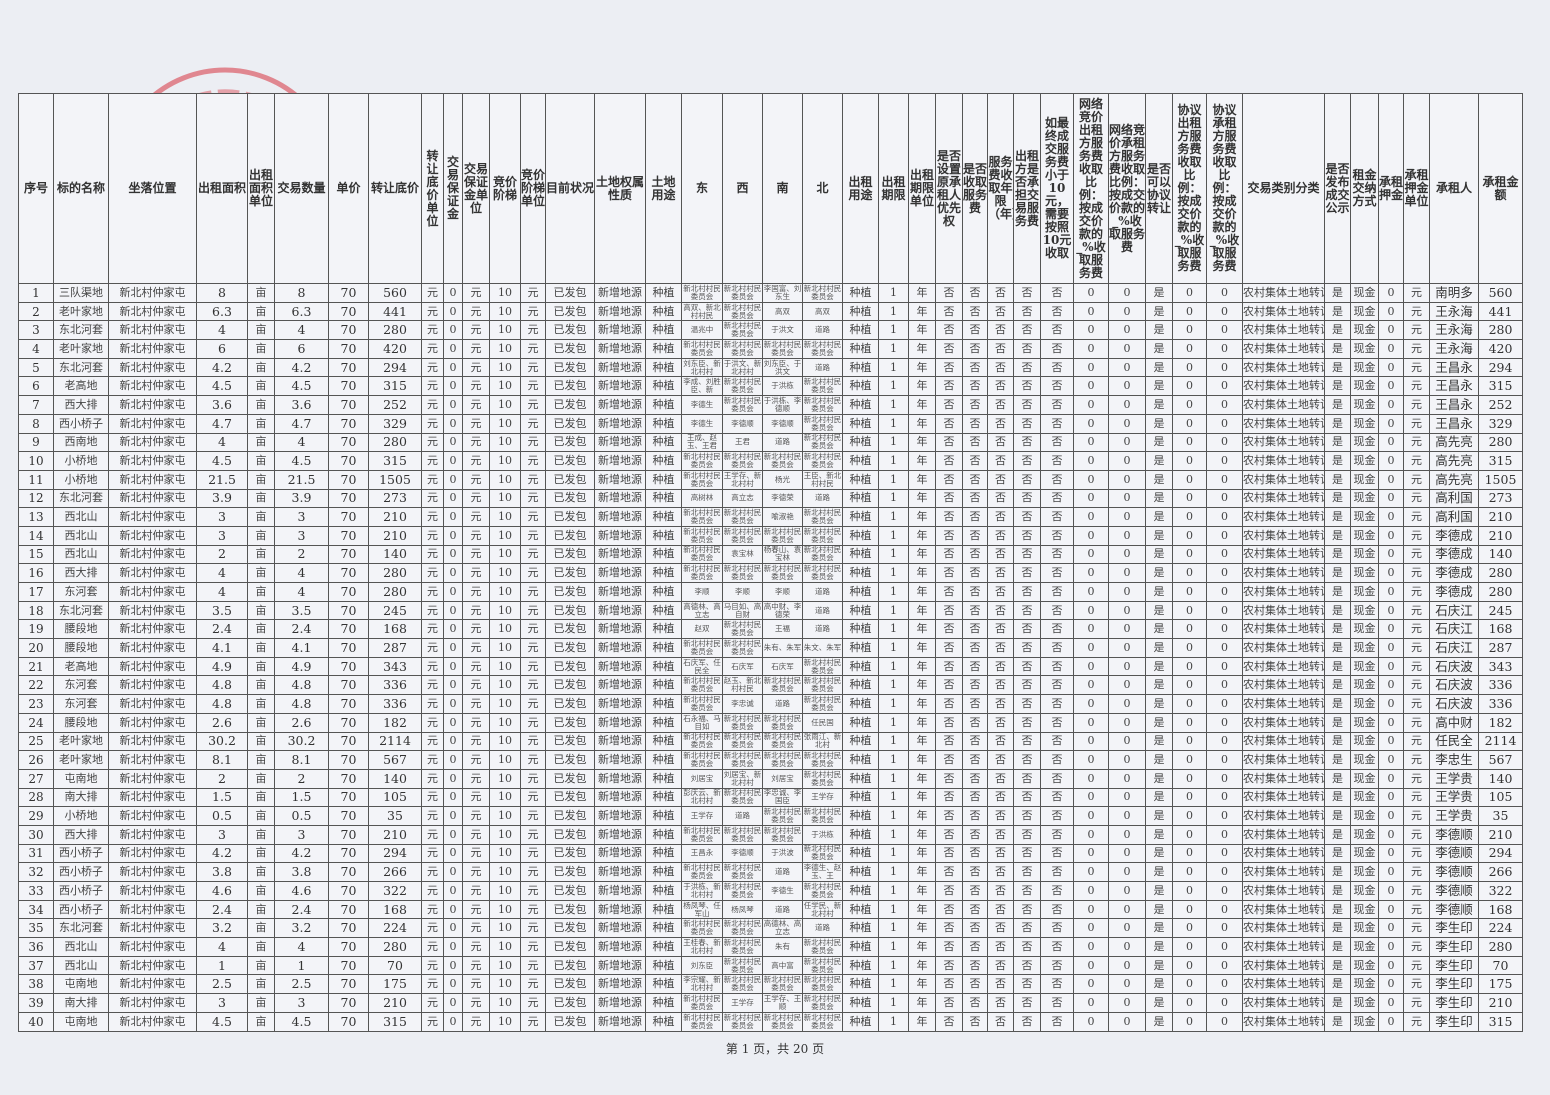 This screenshot has width=1550, height=1095. I want to click on table-cell: 于洪文、新北村村, so click(742, 367).